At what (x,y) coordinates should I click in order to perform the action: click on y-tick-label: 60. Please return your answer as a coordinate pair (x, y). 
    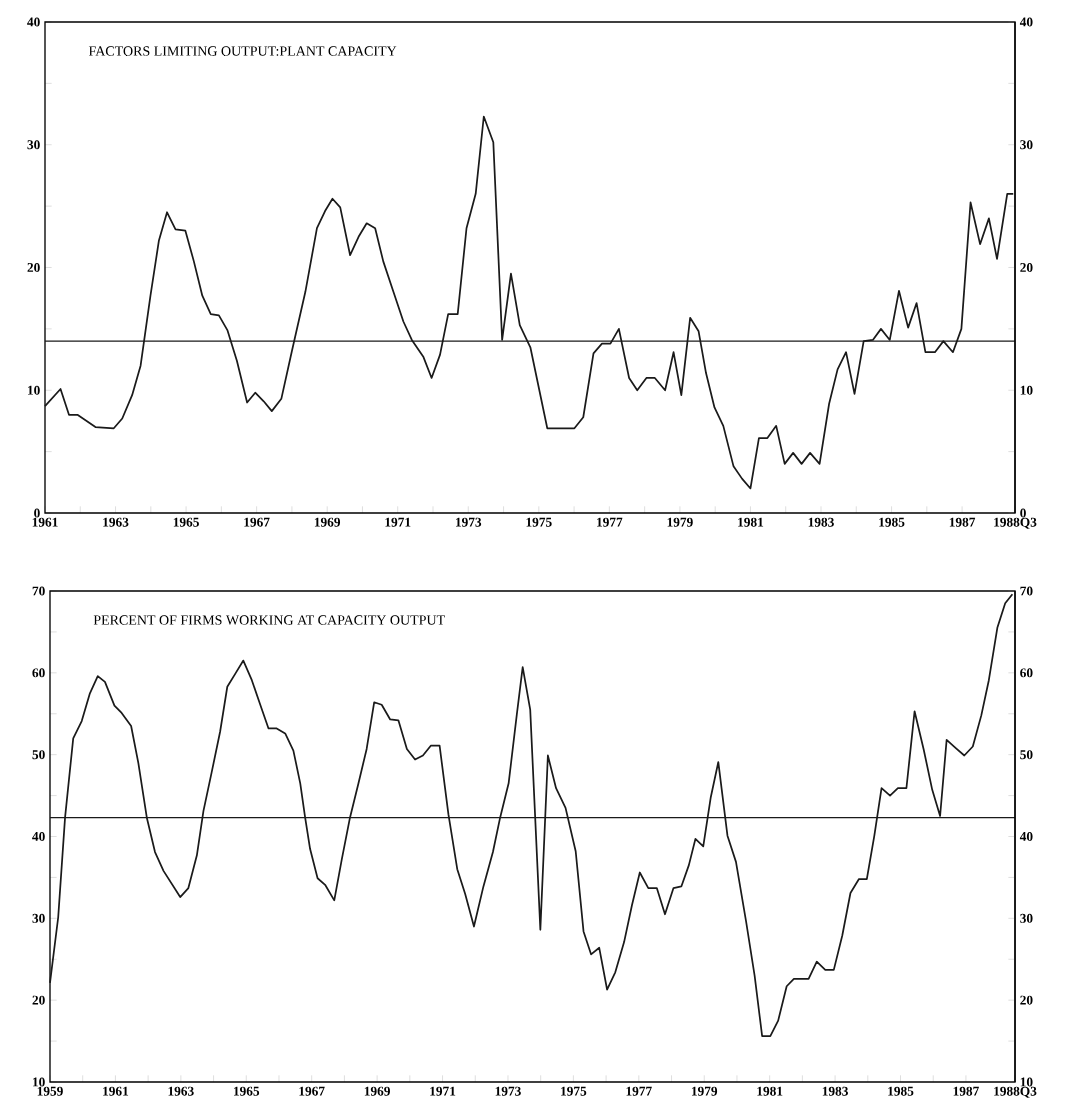
    Looking at the image, I should click on (38, 673).